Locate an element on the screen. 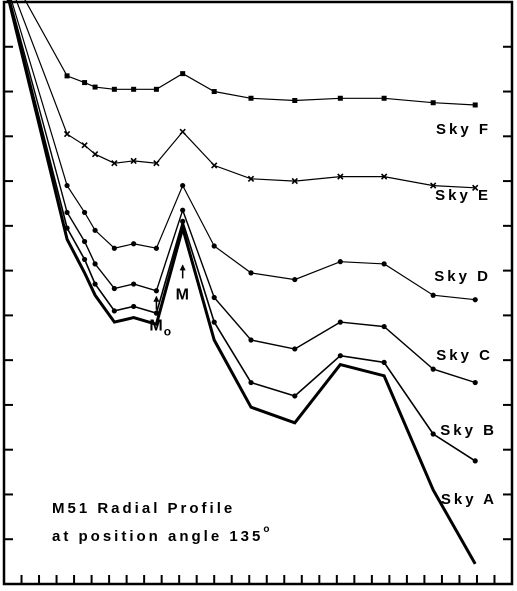 This screenshot has height=591, width=517. sky-a-label: Sky A is located at coordinates (469, 499).